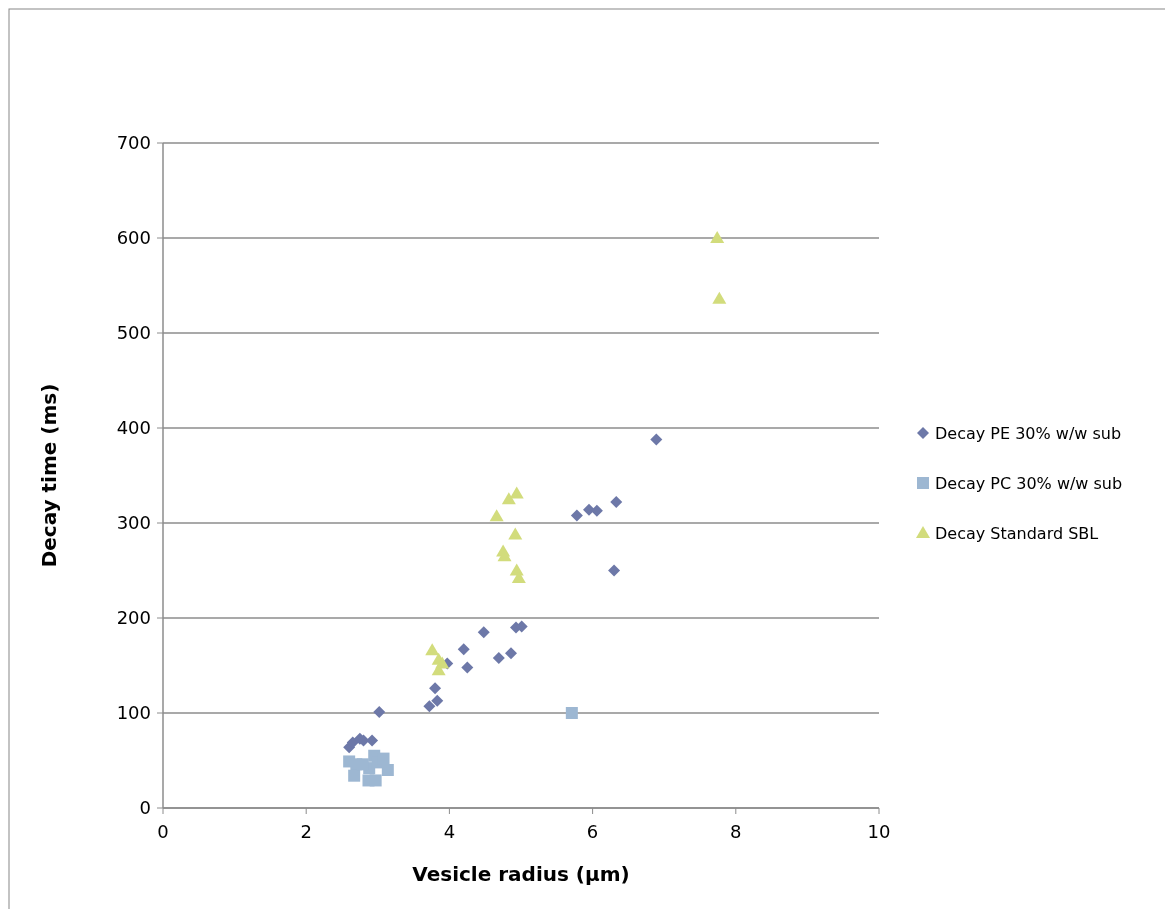 The width and height of the screenshot is (1165, 909). Describe the element at coordinates (879, 831) in the screenshot. I see `x-tick-label: 10` at that location.